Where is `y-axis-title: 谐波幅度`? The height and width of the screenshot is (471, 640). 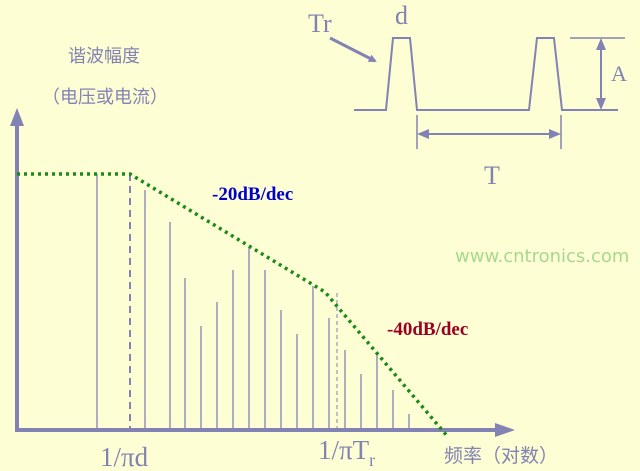
y-axis-title: 谐波幅度 is located at coordinates (104, 56).